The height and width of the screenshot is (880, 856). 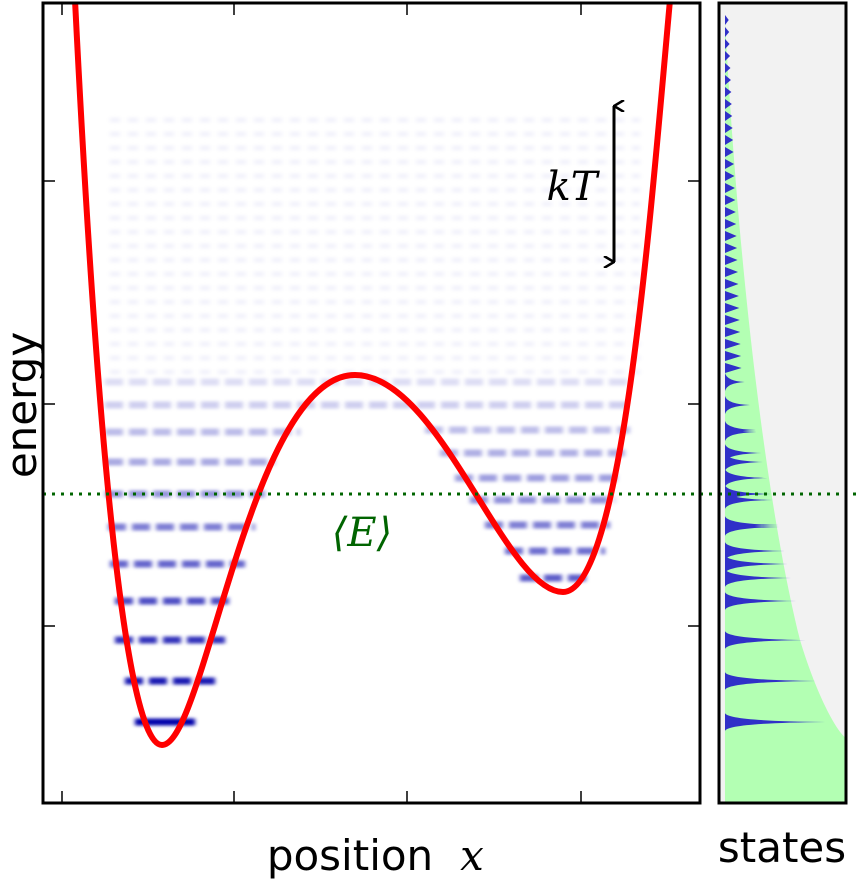 I want to click on thermal-distribution, so click(x=785, y=411).